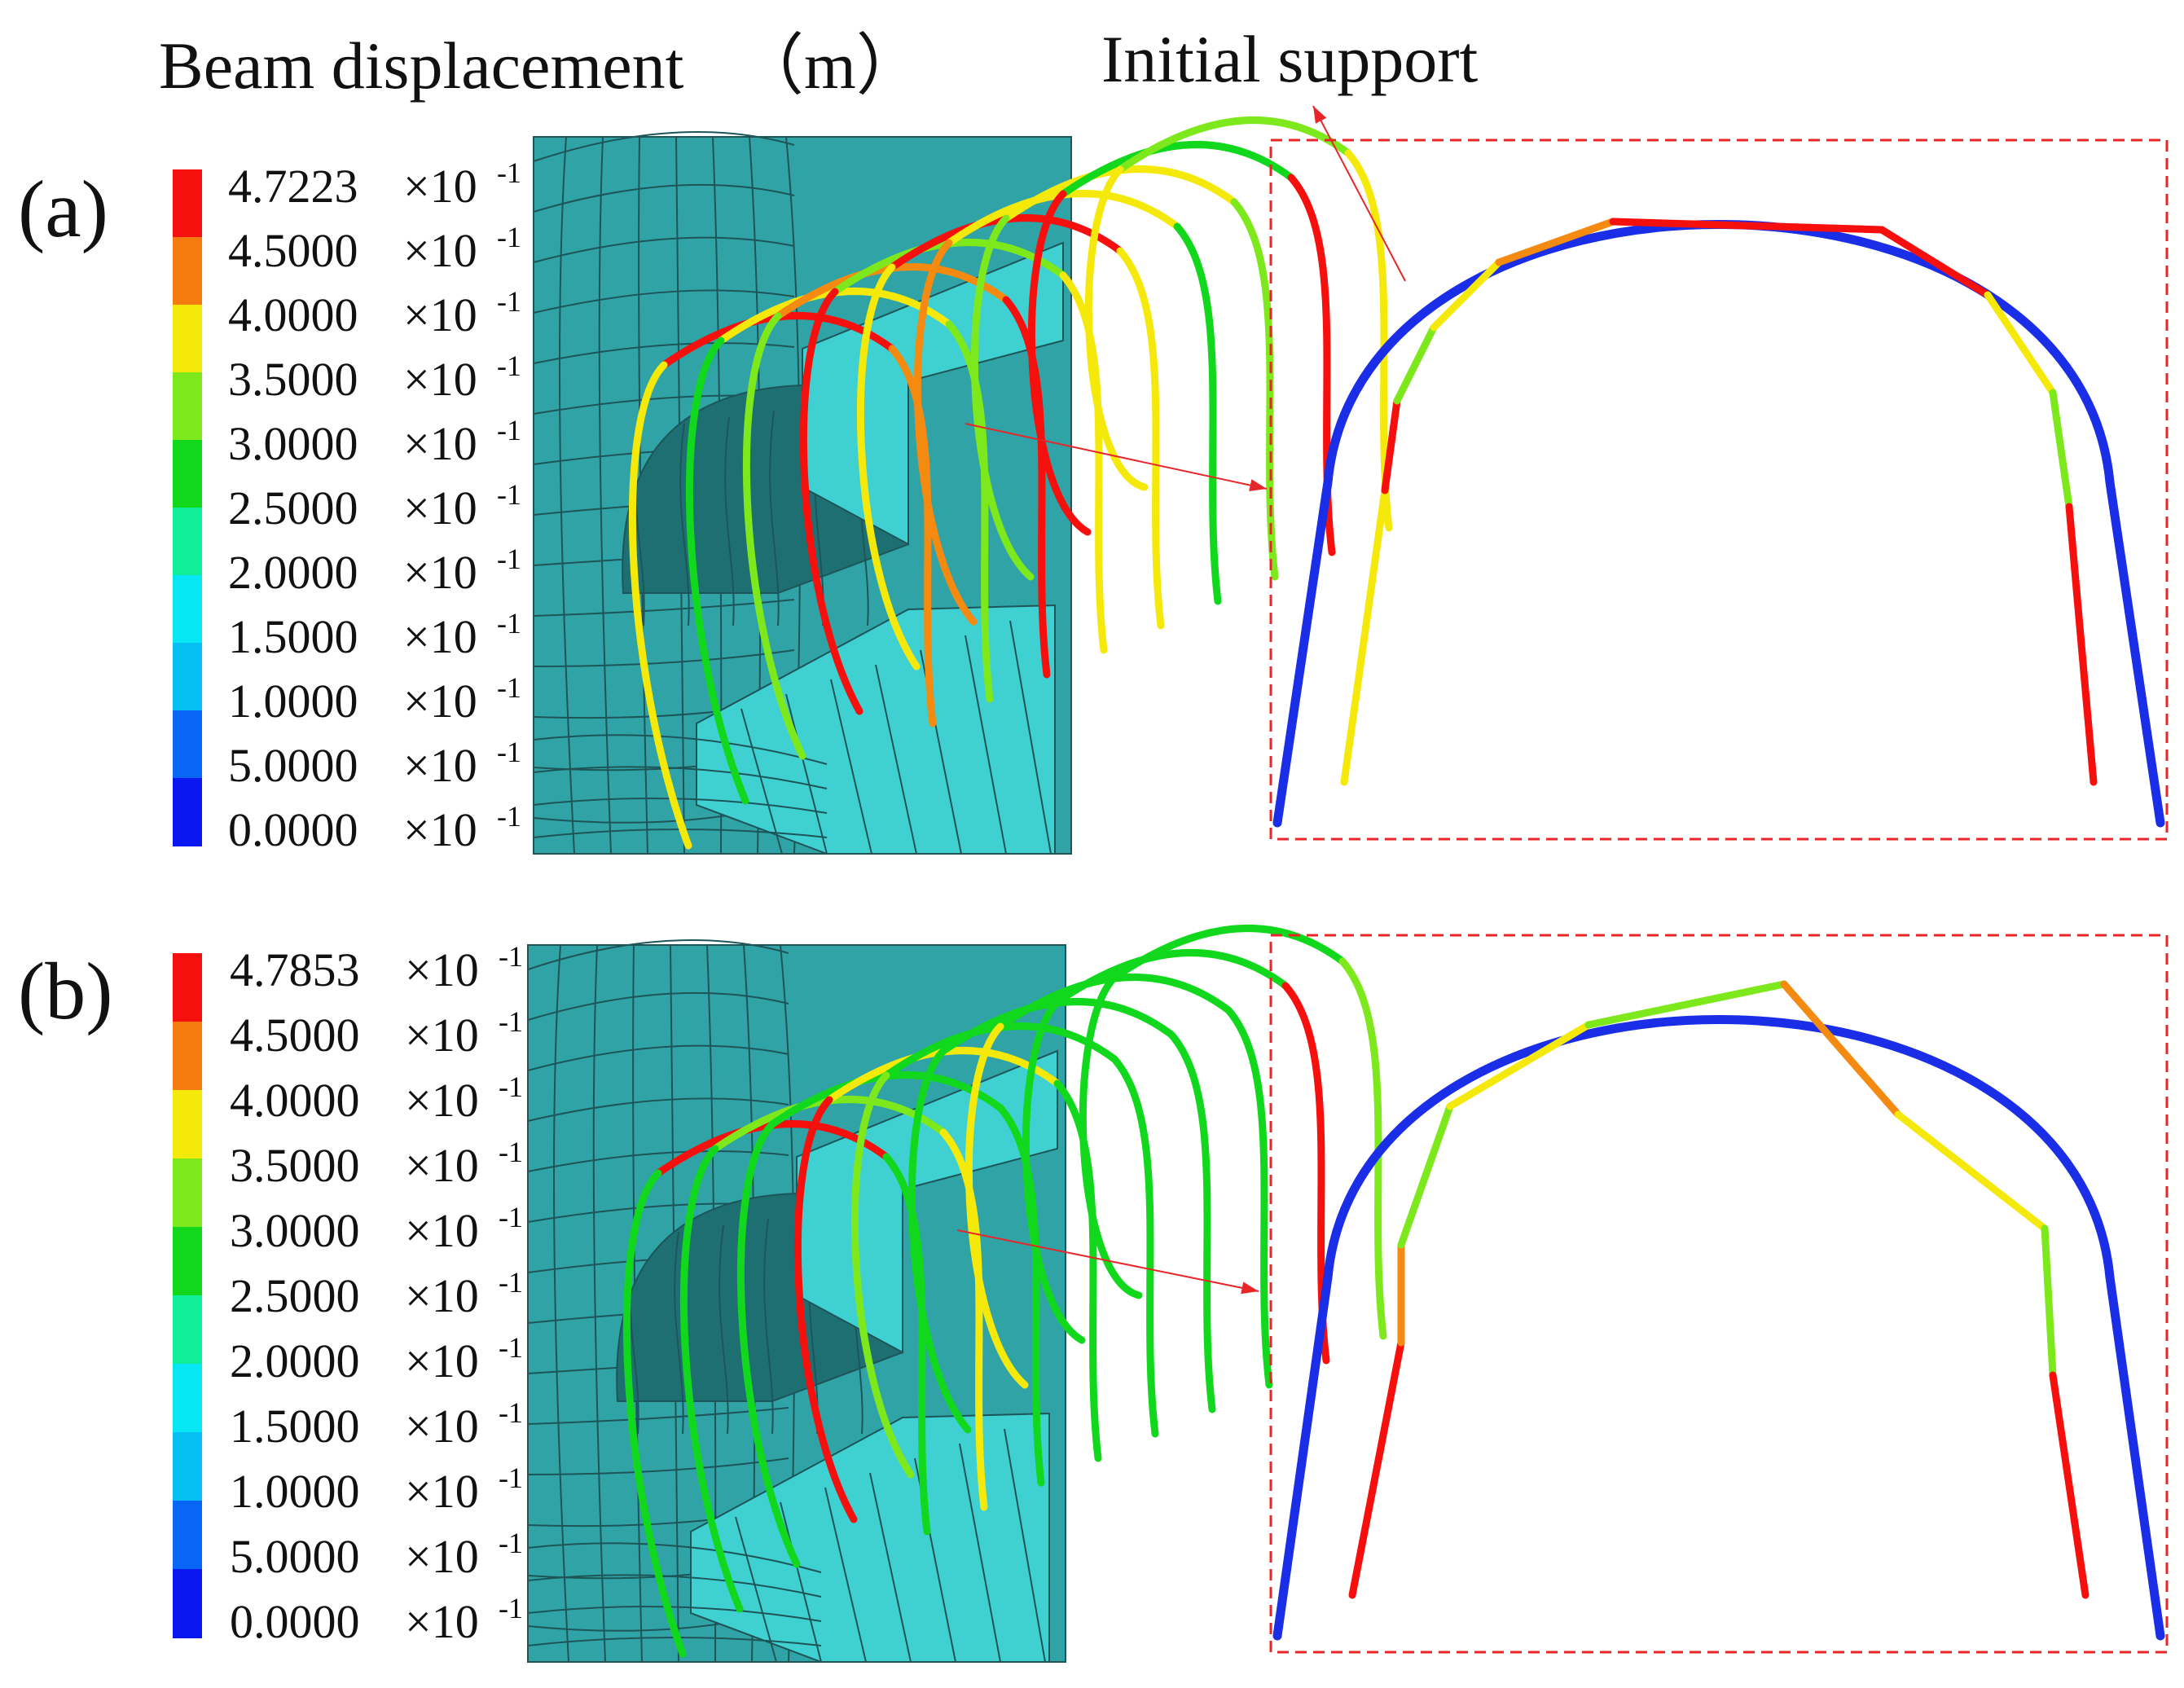 The height and width of the screenshot is (1688, 2184). I want to click on panel-a-label: (a), so click(63, 209).